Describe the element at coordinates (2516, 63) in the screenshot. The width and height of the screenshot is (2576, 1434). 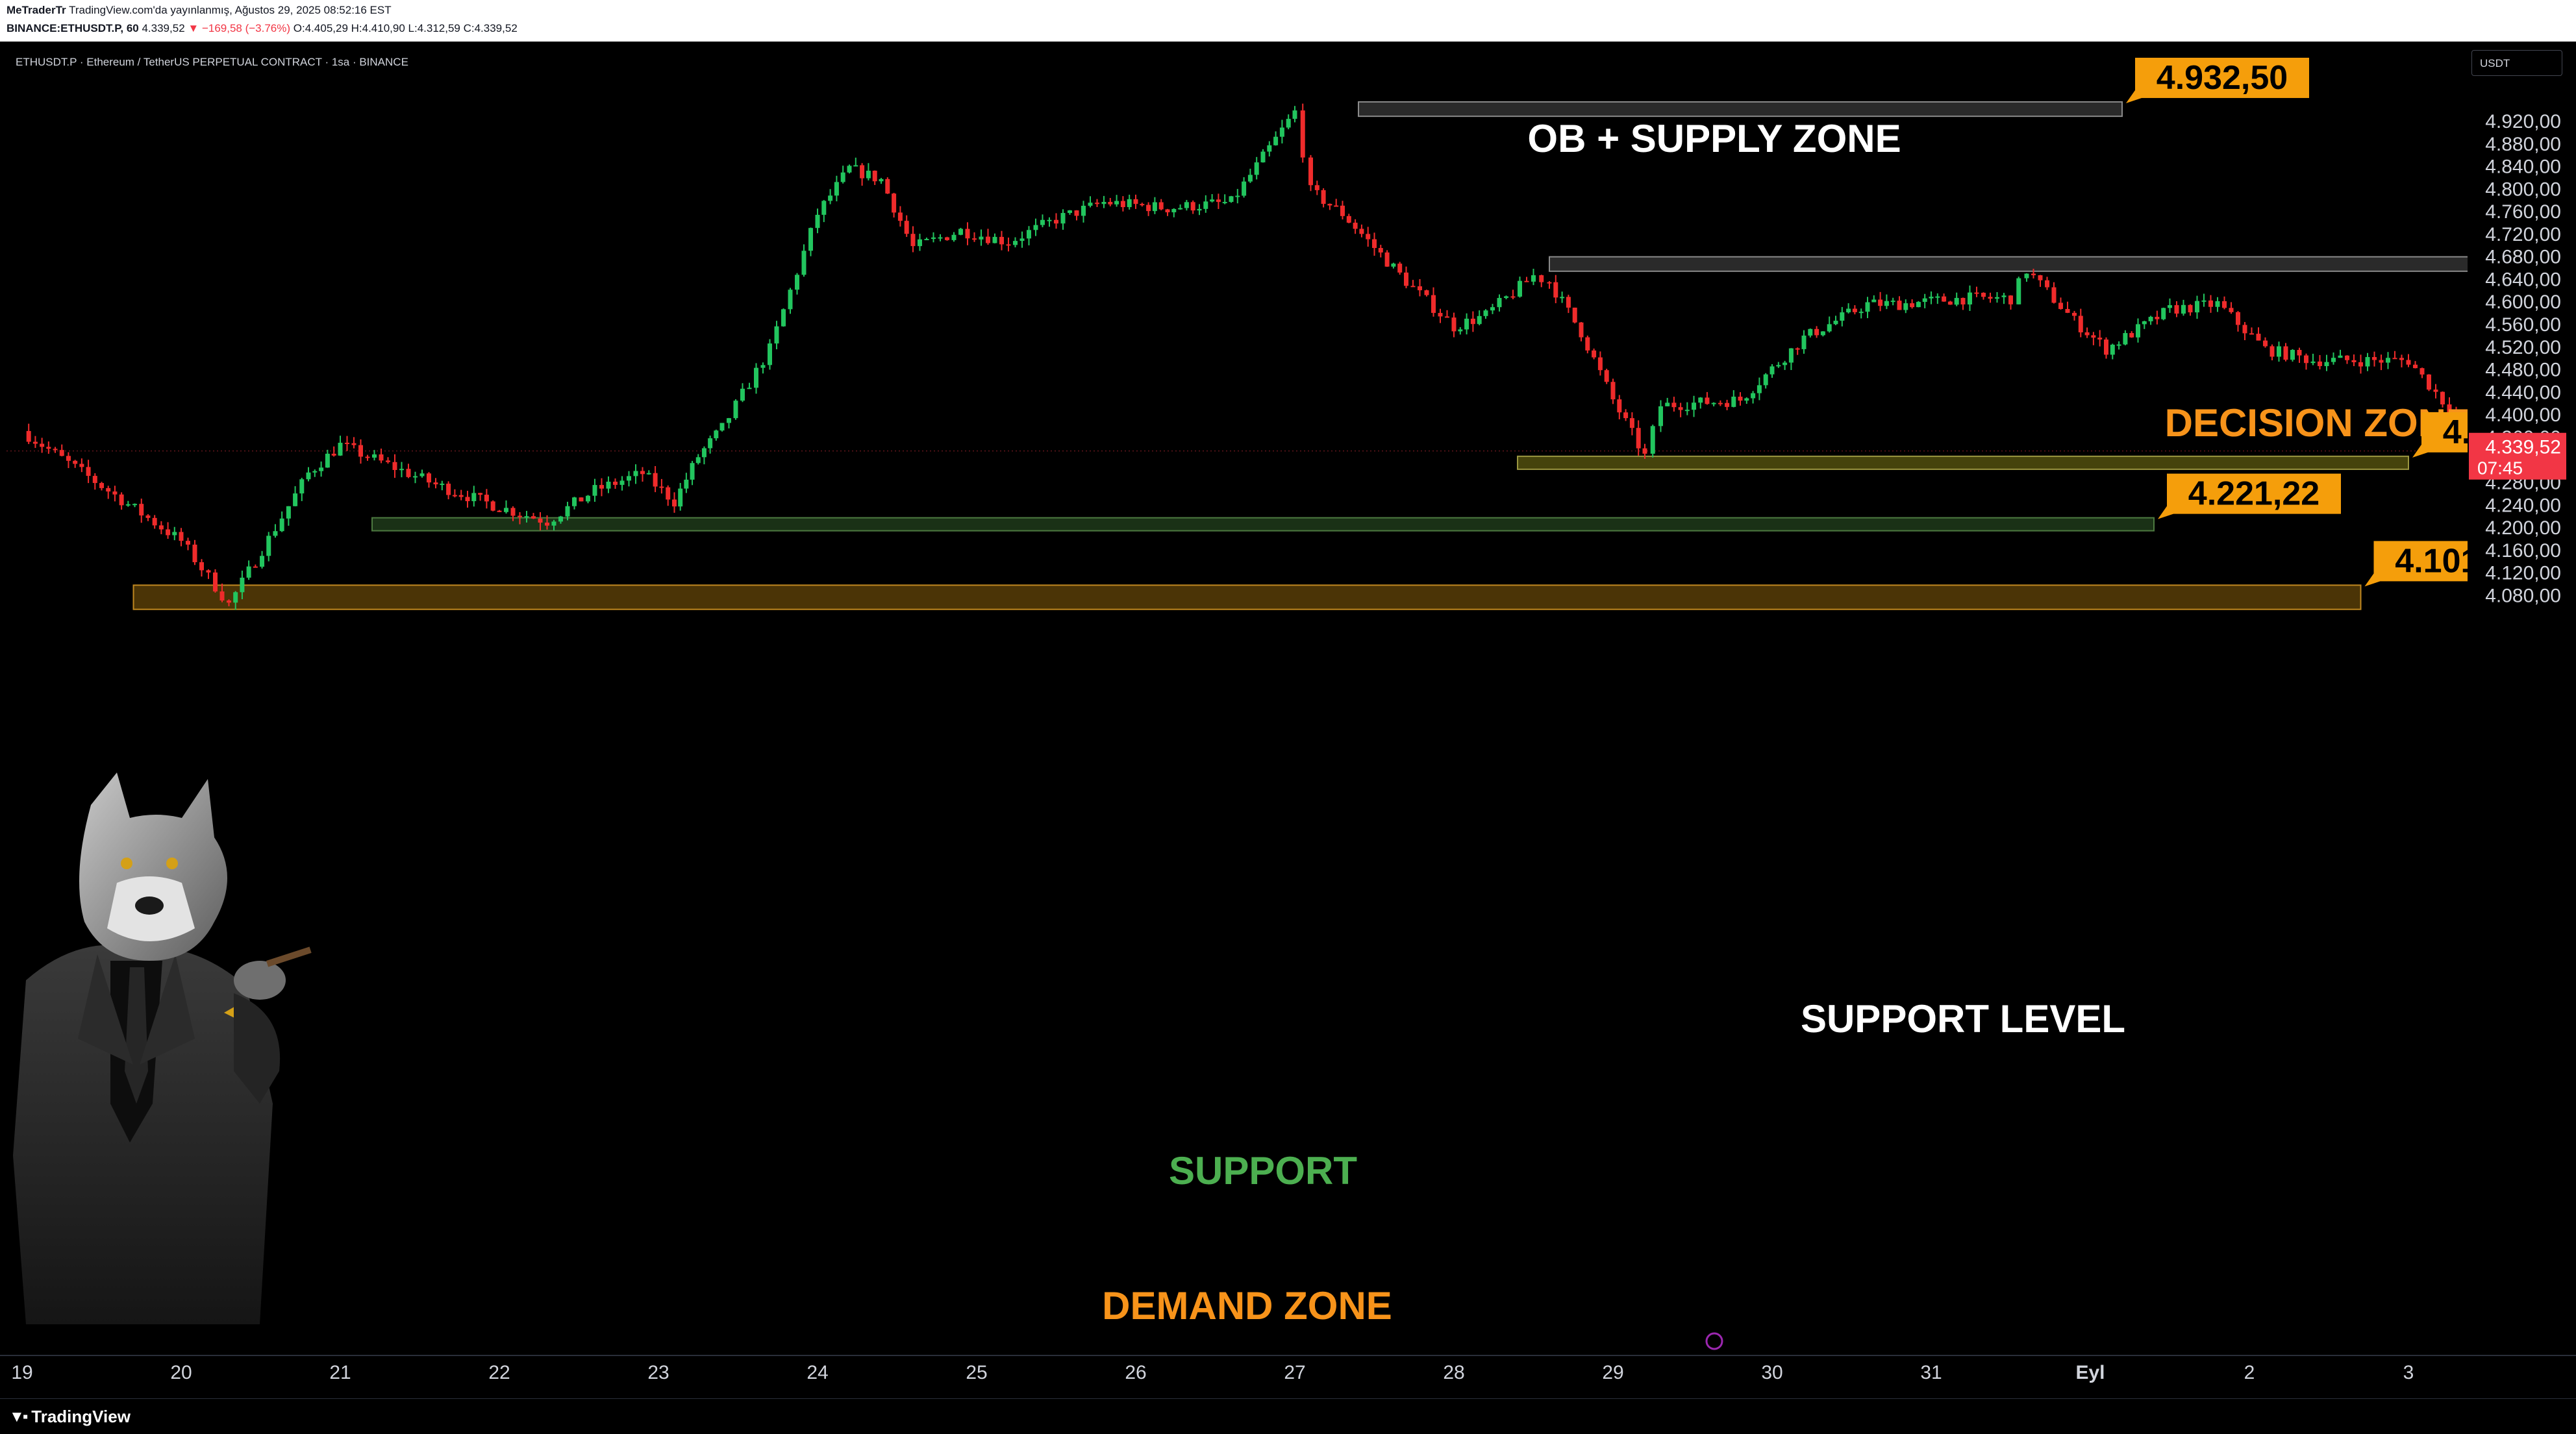
I see `currency-button: USDT` at that location.